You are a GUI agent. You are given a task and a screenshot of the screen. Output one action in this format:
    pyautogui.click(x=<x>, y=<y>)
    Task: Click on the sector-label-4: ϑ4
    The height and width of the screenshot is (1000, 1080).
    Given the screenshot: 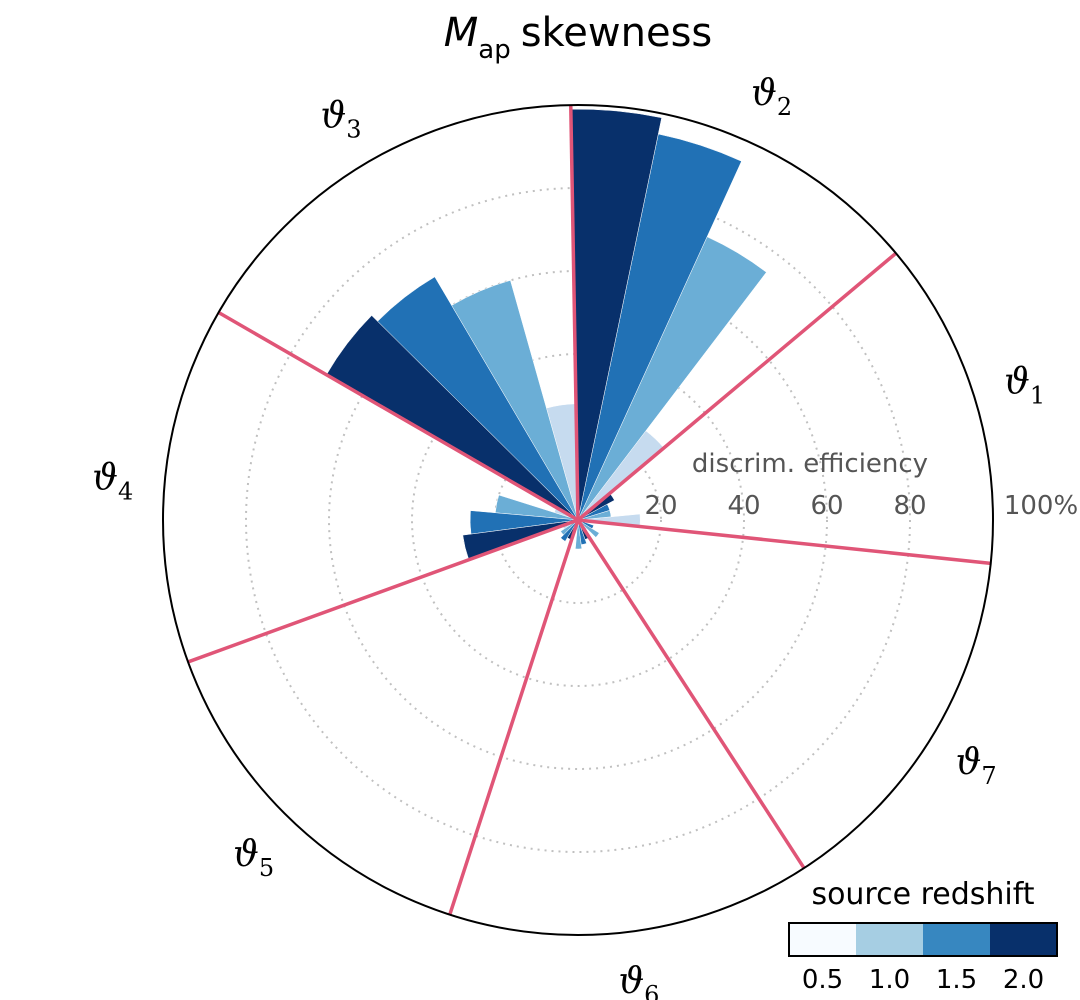 What is the action you would take?
    pyautogui.click(x=112, y=481)
    